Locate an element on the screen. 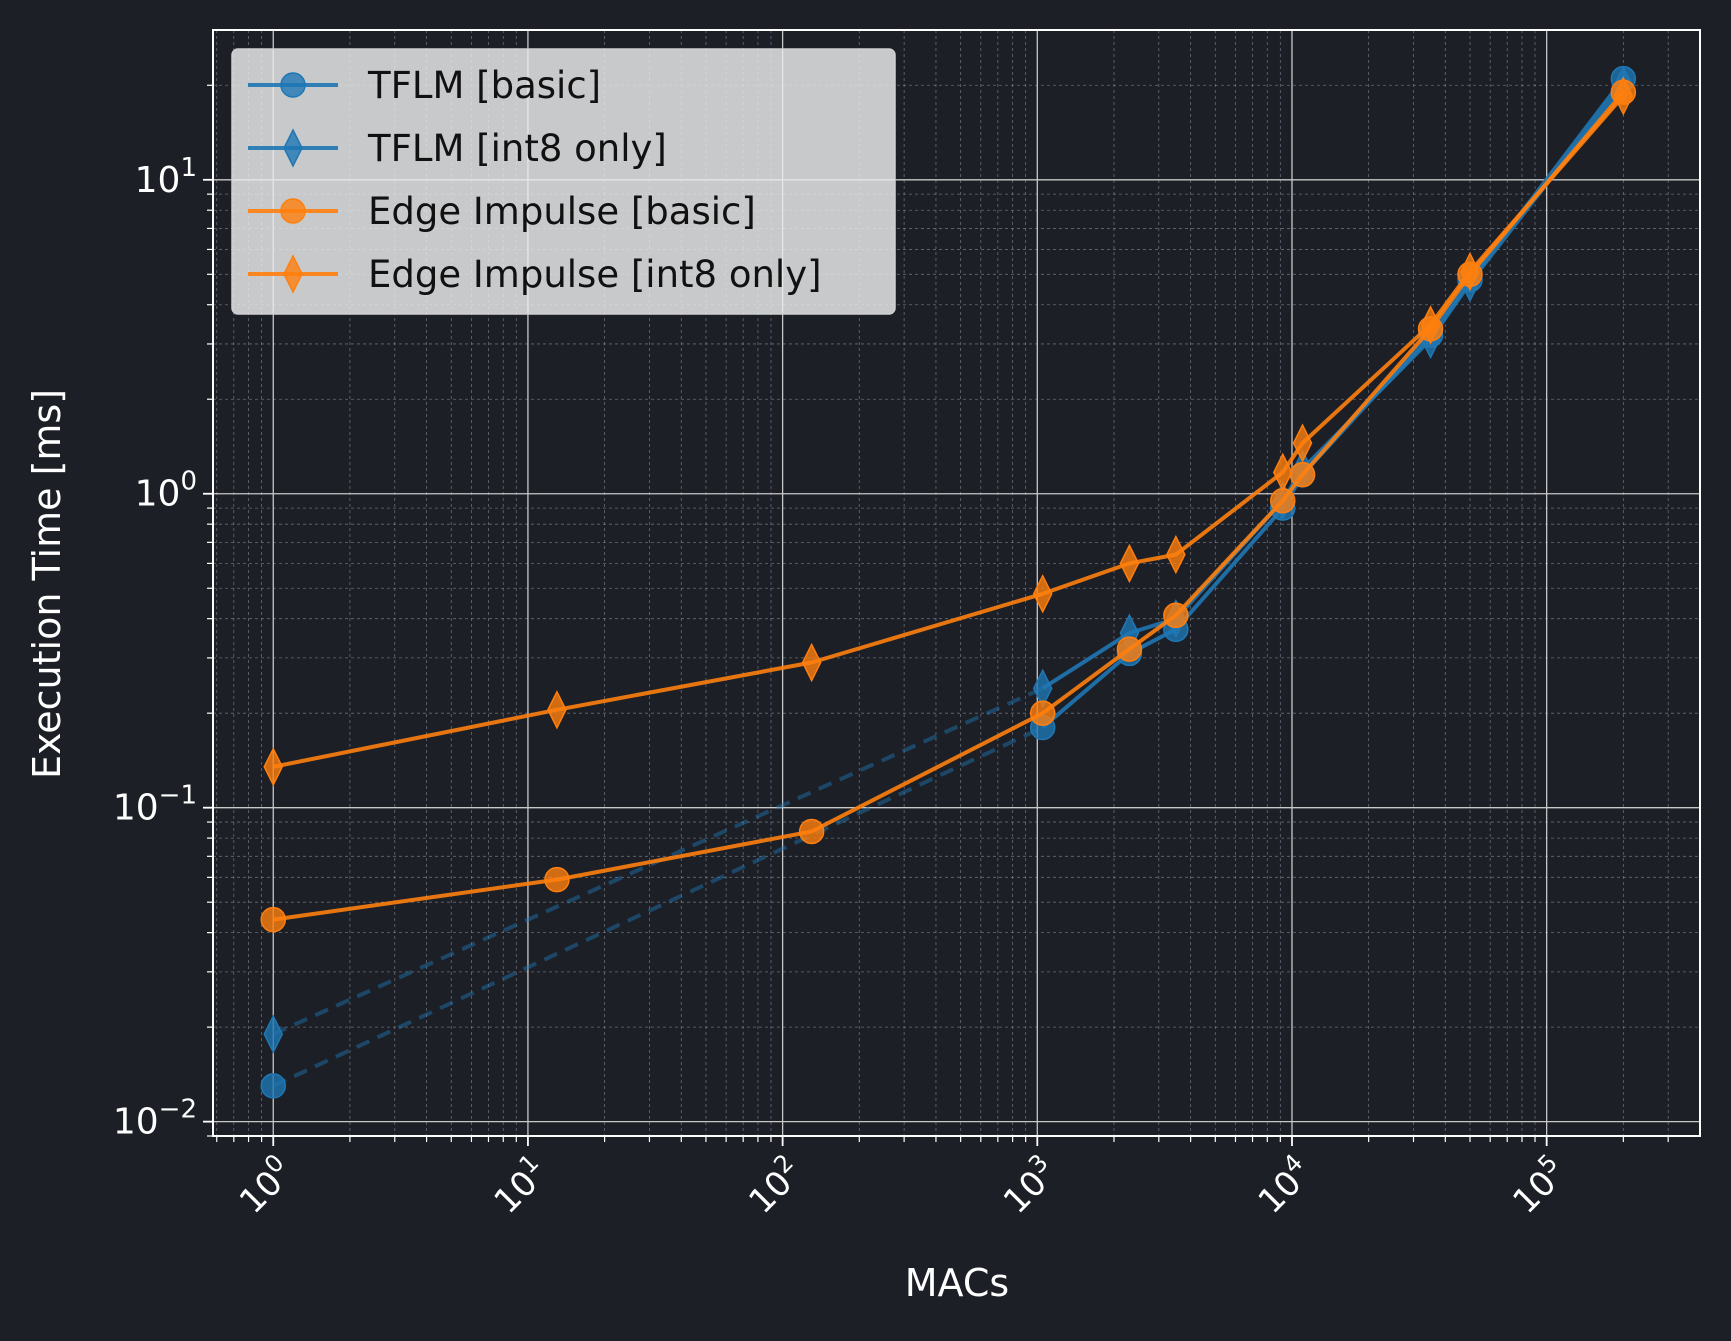  x-tick-label: 10¹ is located at coordinates (519, 1185).